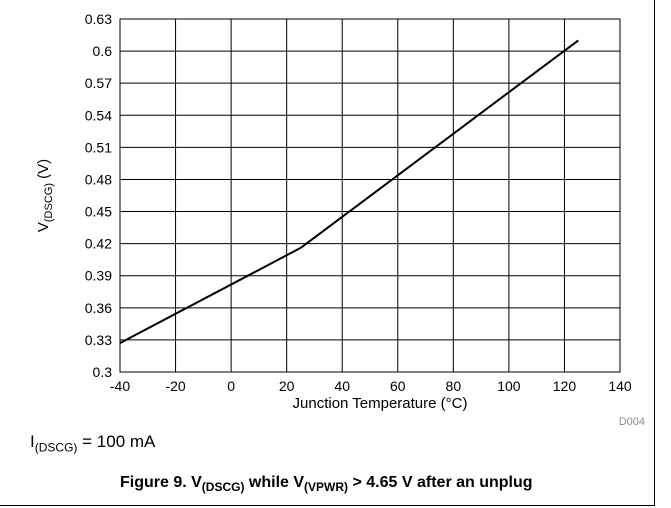 This screenshot has width=671, height=508. What do you see at coordinates (98, 212) in the screenshot?
I see `y-tick-label: 0.45` at bounding box center [98, 212].